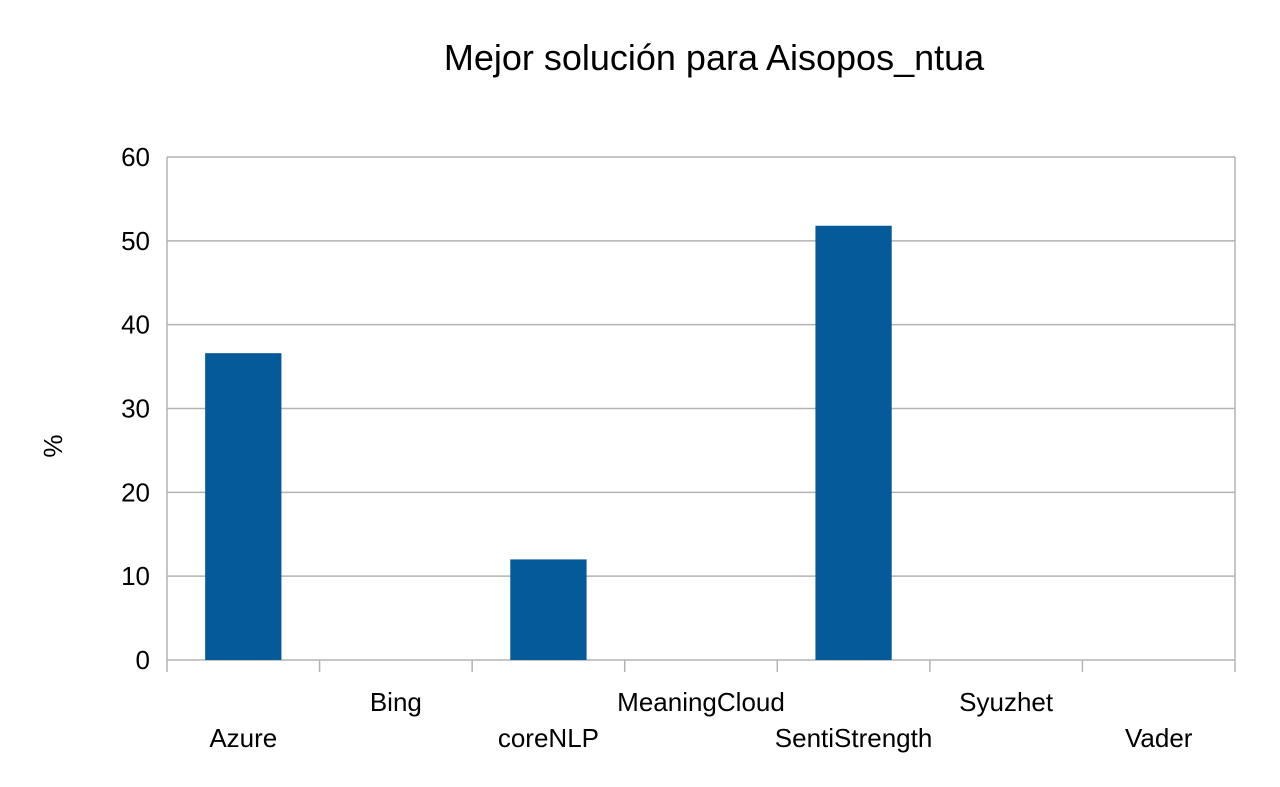  I want to click on bar-SentiStrength, so click(853, 442).